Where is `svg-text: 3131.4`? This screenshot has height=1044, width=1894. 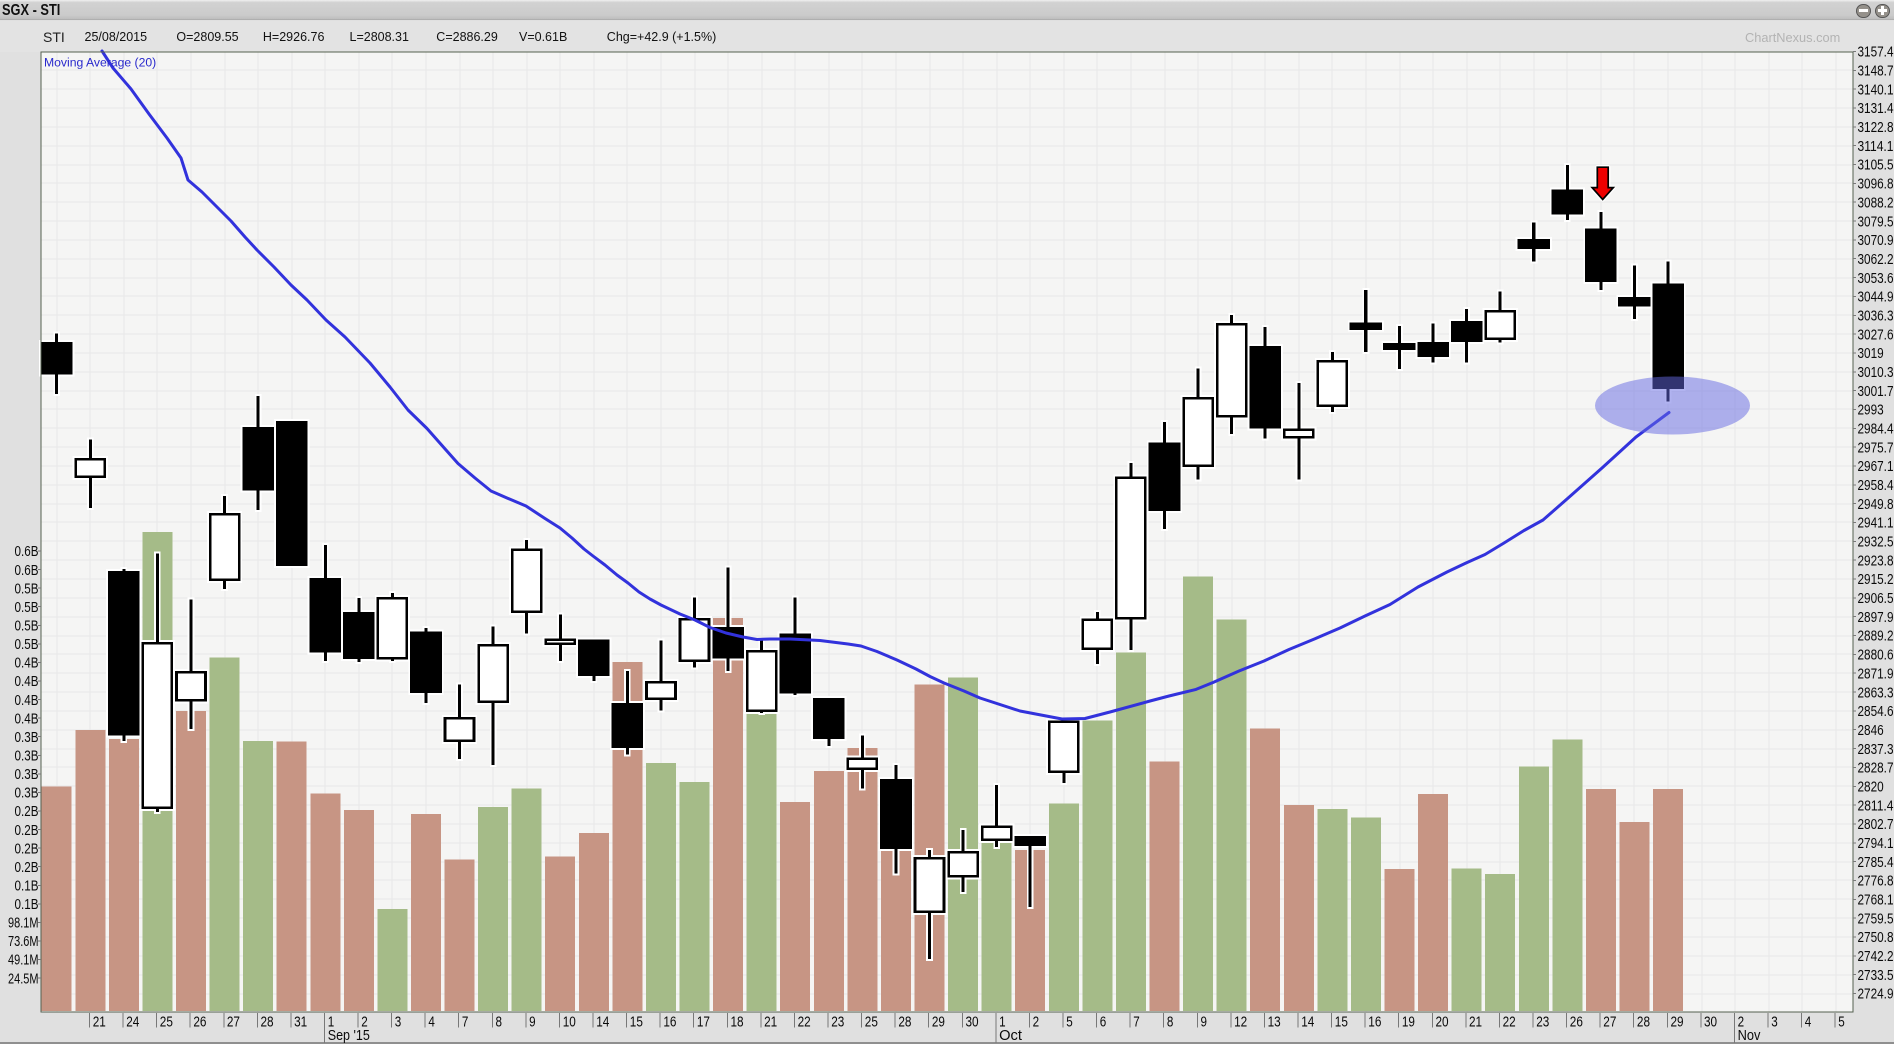 svg-text: 3131.4 is located at coordinates (1876, 109).